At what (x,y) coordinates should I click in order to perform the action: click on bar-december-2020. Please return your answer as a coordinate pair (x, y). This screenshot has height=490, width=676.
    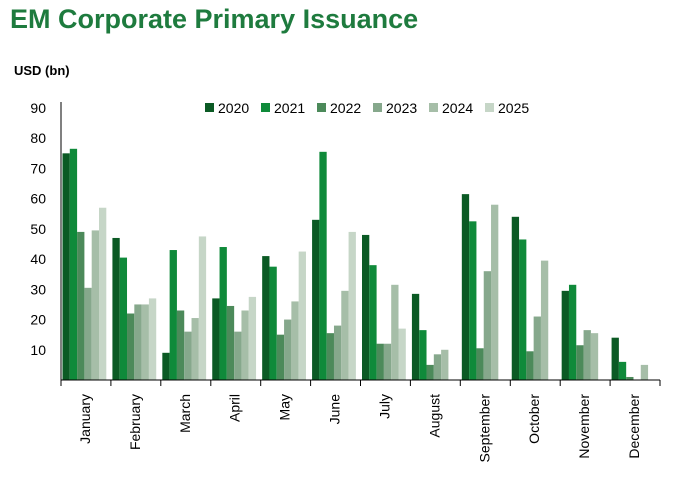
    Looking at the image, I should click on (615, 358).